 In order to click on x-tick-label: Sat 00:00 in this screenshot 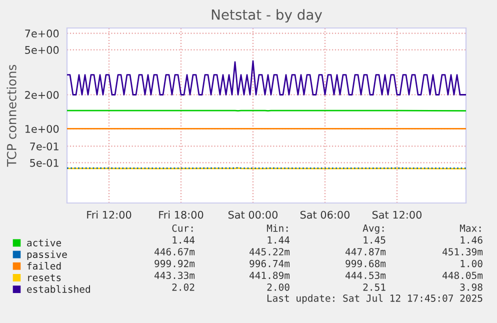, I will do `click(253, 214)`.